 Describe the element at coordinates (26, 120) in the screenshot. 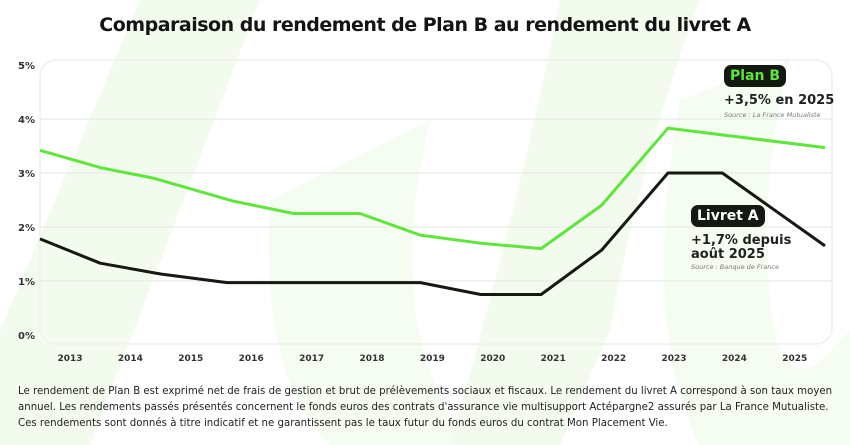

I see `y-tick-label: 4%` at that location.